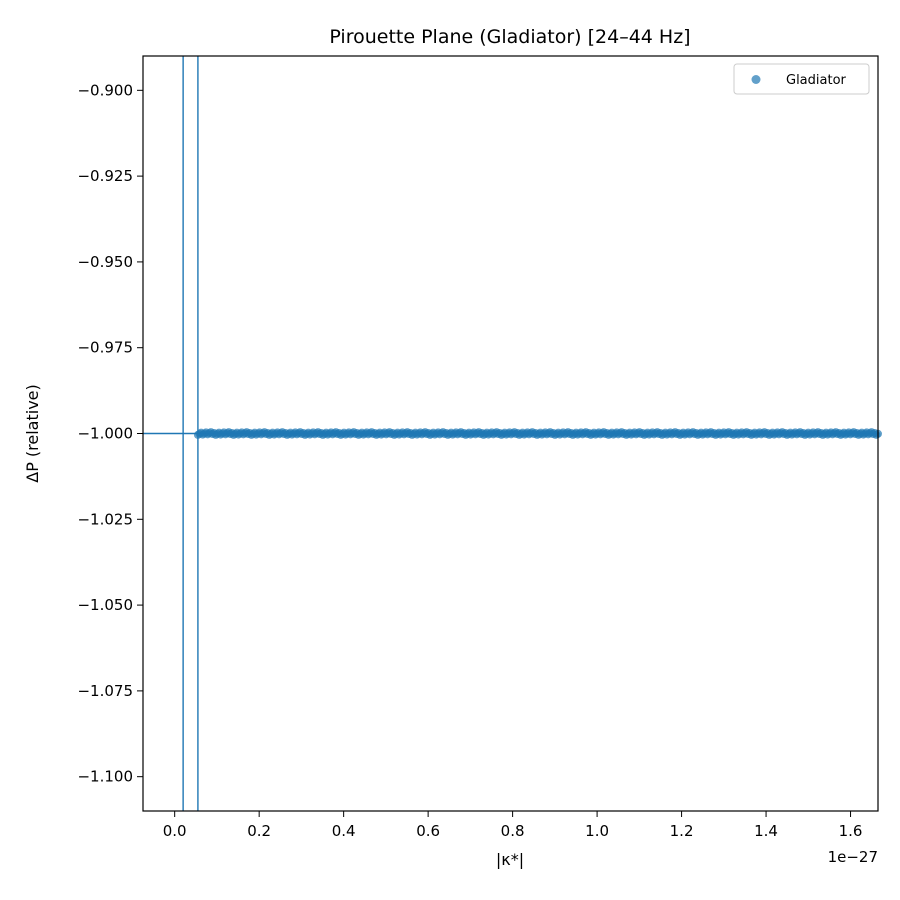 The image size is (900, 900). I want to click on x-tick-label: 1.2, so click(682, 831).